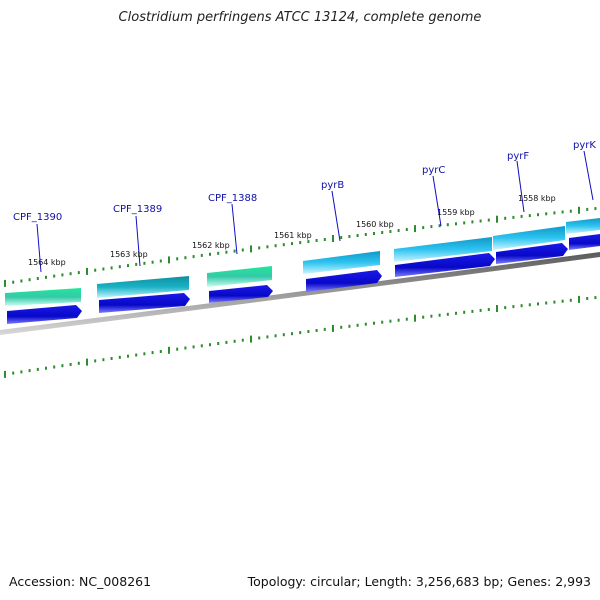 The image size is (600, 600). Describe the element at coordinates (433, 170) in the screenshot. I see `gene-label-pyrC: pyrC` at that location.